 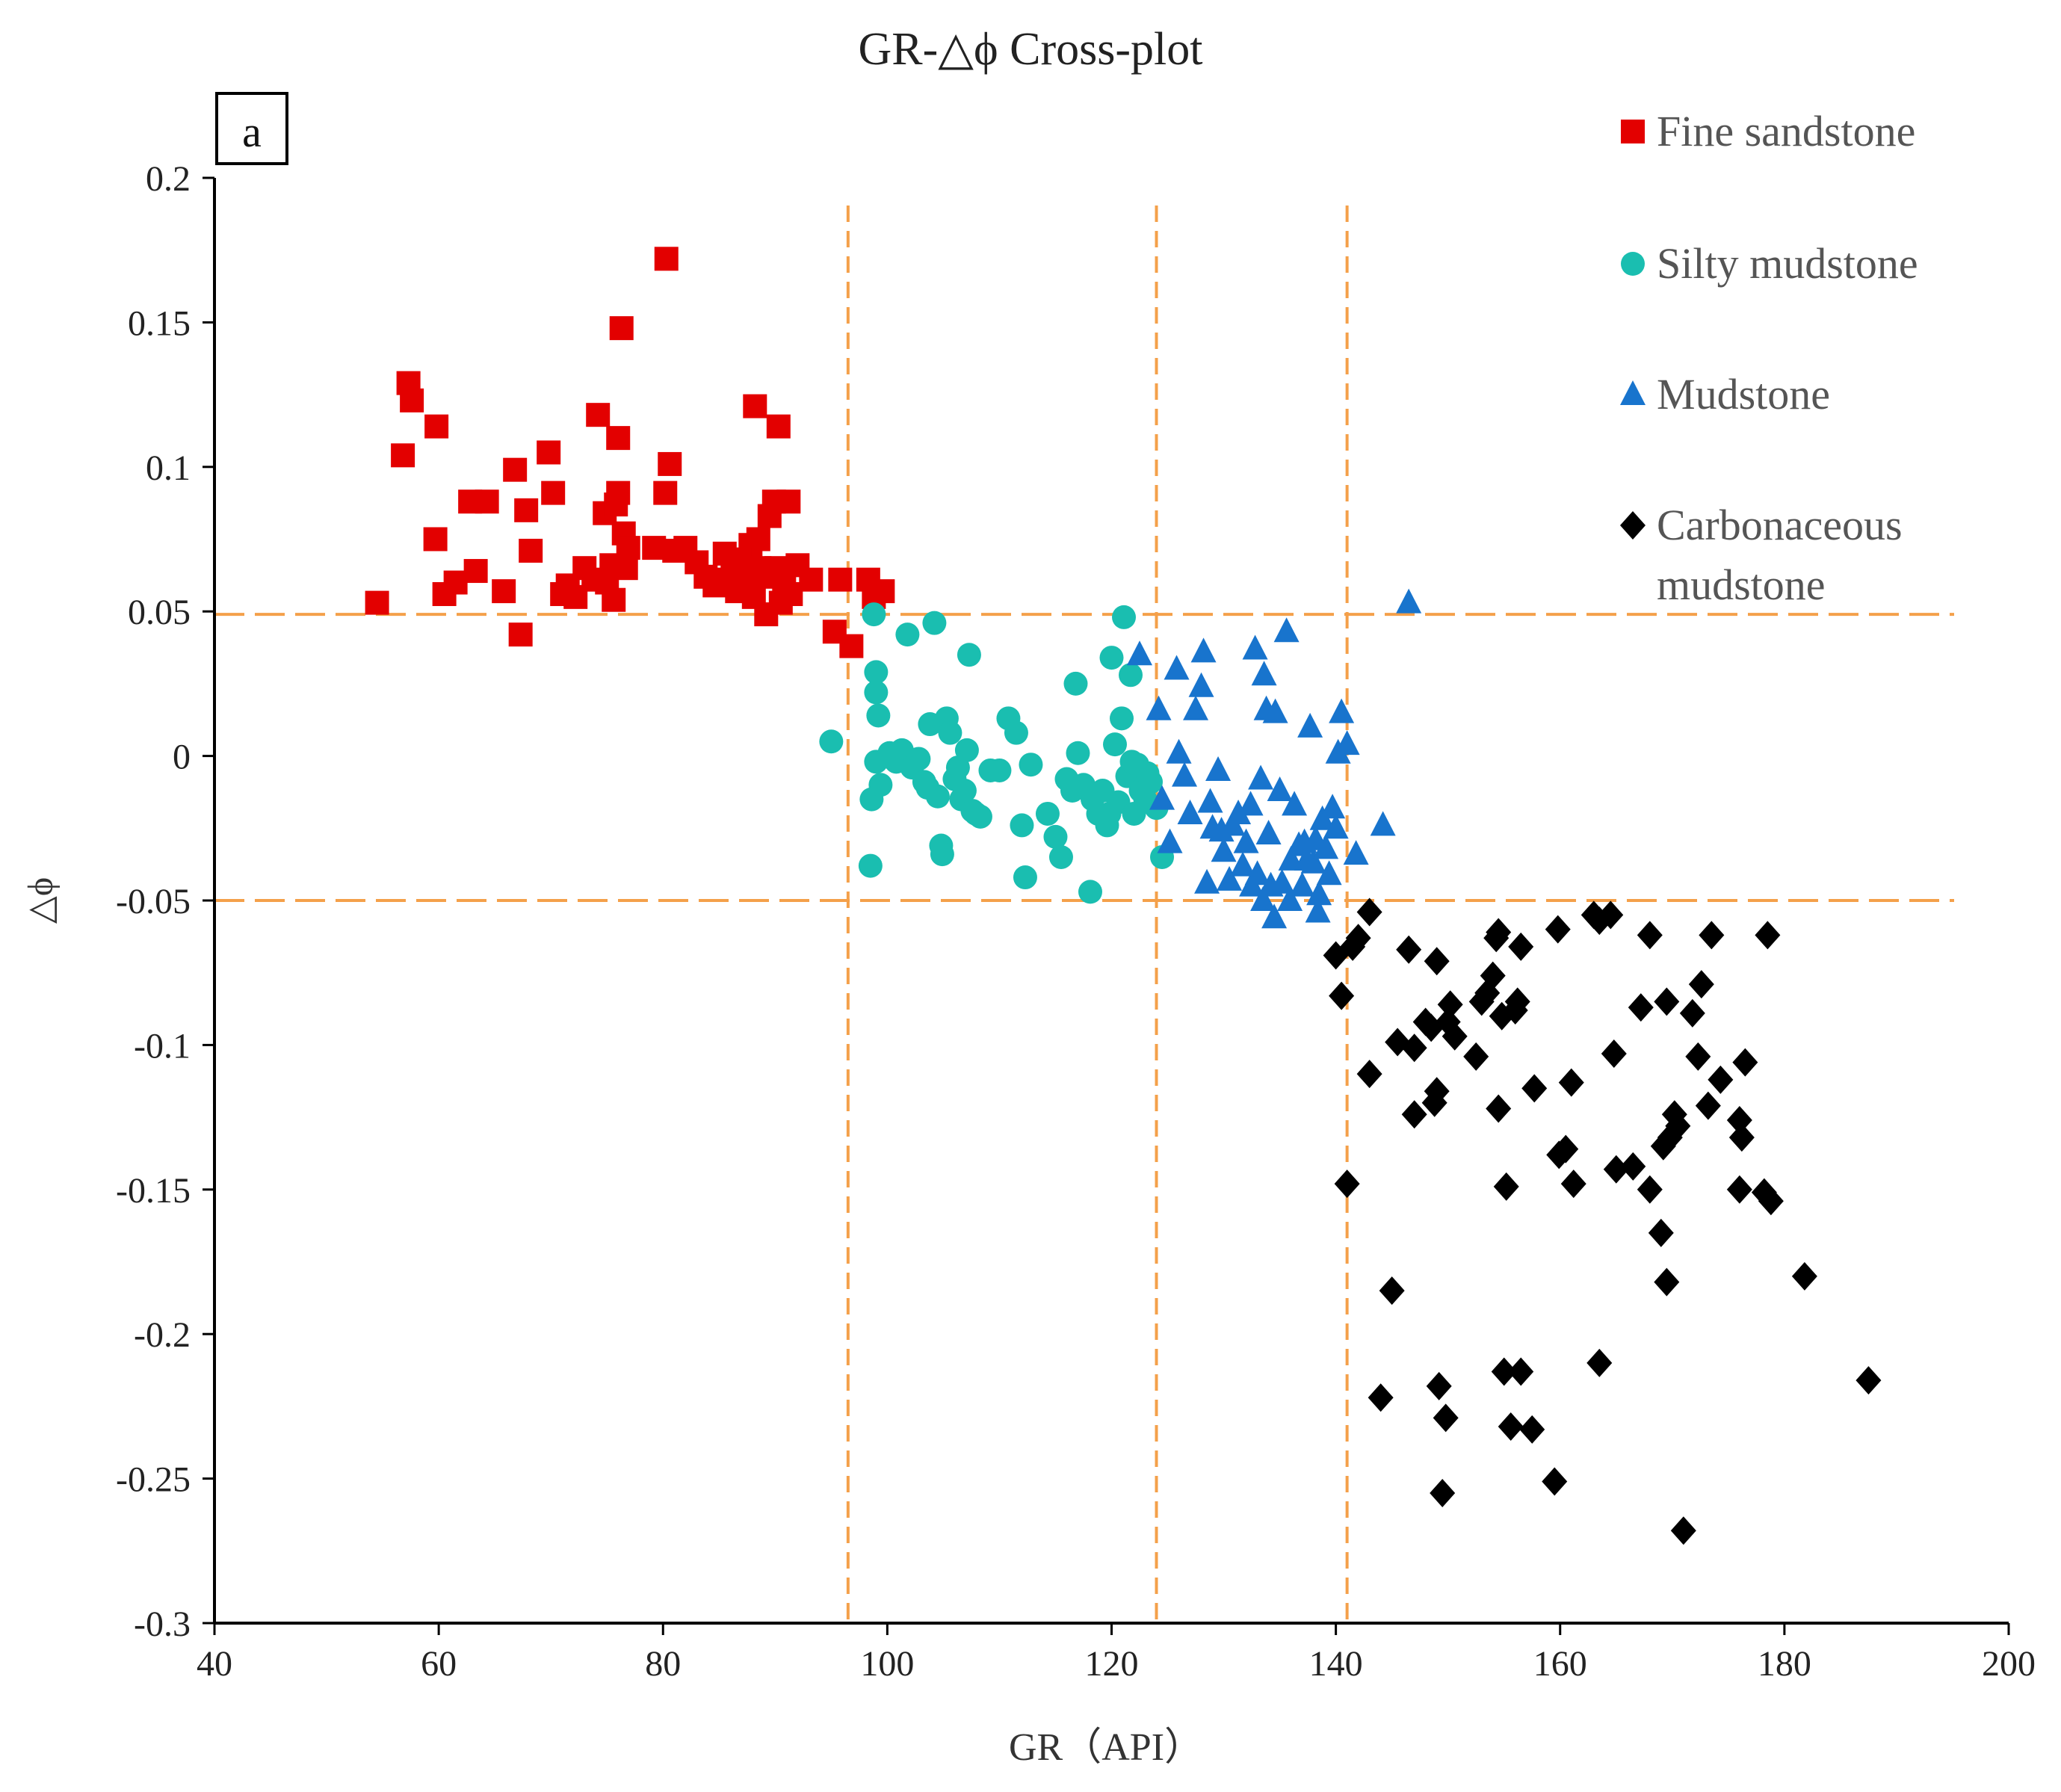 What do you see at coordinates (1602, 1221) in the screenshot?
I see `series-diamond` at bounding box center [1602, 1221].